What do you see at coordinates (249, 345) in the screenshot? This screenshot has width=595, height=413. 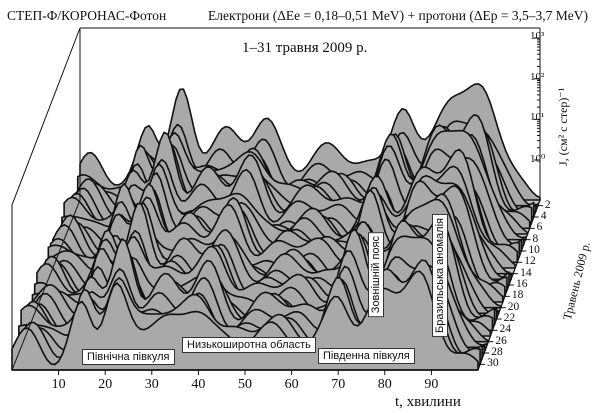 I see `zone-lowlat-label: Низькоширотна область` at bounding box center [249, 345].